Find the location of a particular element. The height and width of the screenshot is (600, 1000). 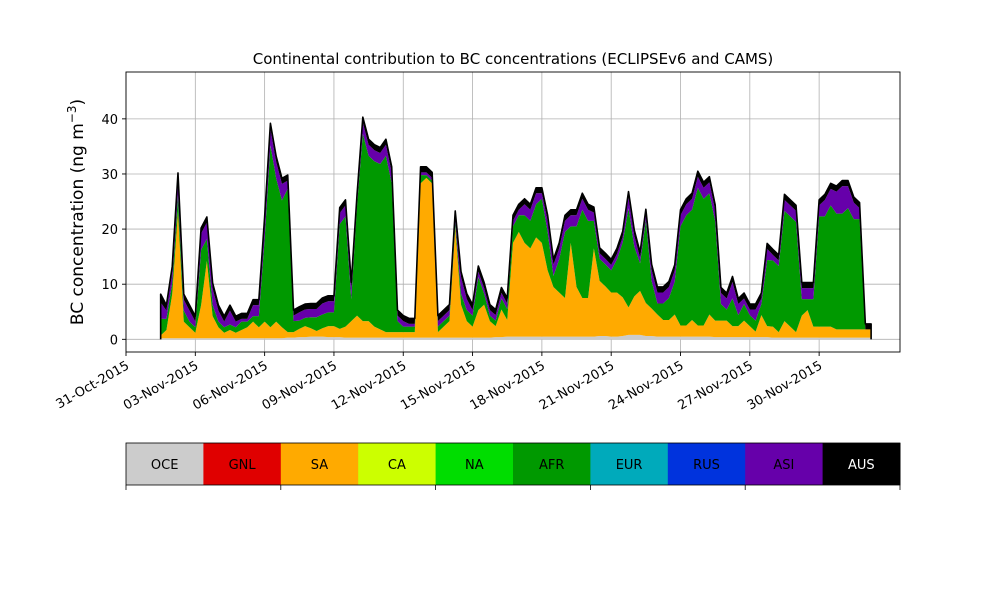

y-axis-ticks: 0 10 20 30 40 is located at coordinates (113, 230).